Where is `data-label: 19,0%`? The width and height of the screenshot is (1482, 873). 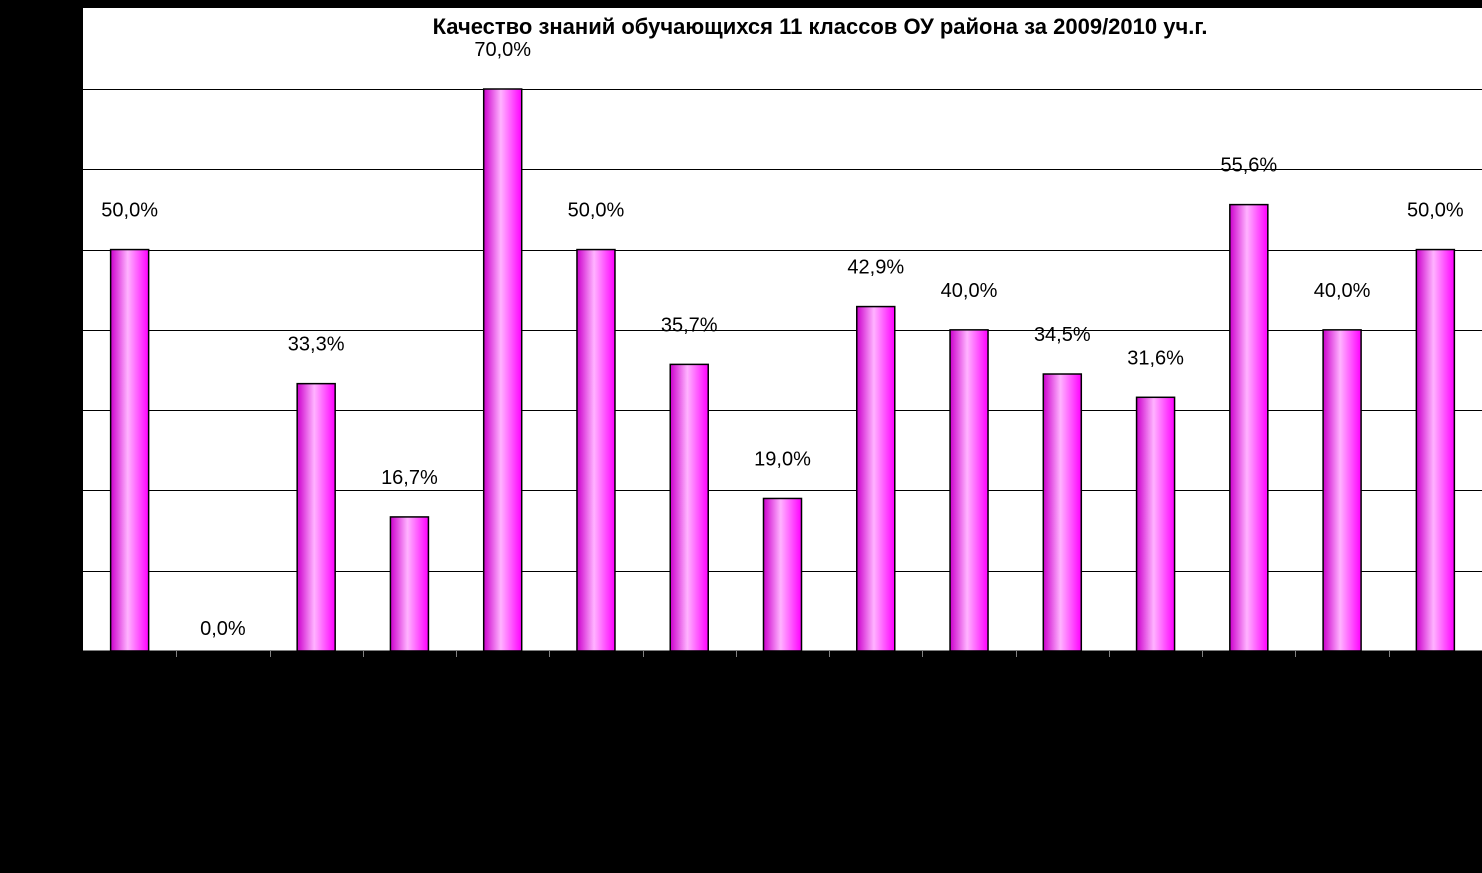 data-label: 19,0% is located at coordinates (782, 459).